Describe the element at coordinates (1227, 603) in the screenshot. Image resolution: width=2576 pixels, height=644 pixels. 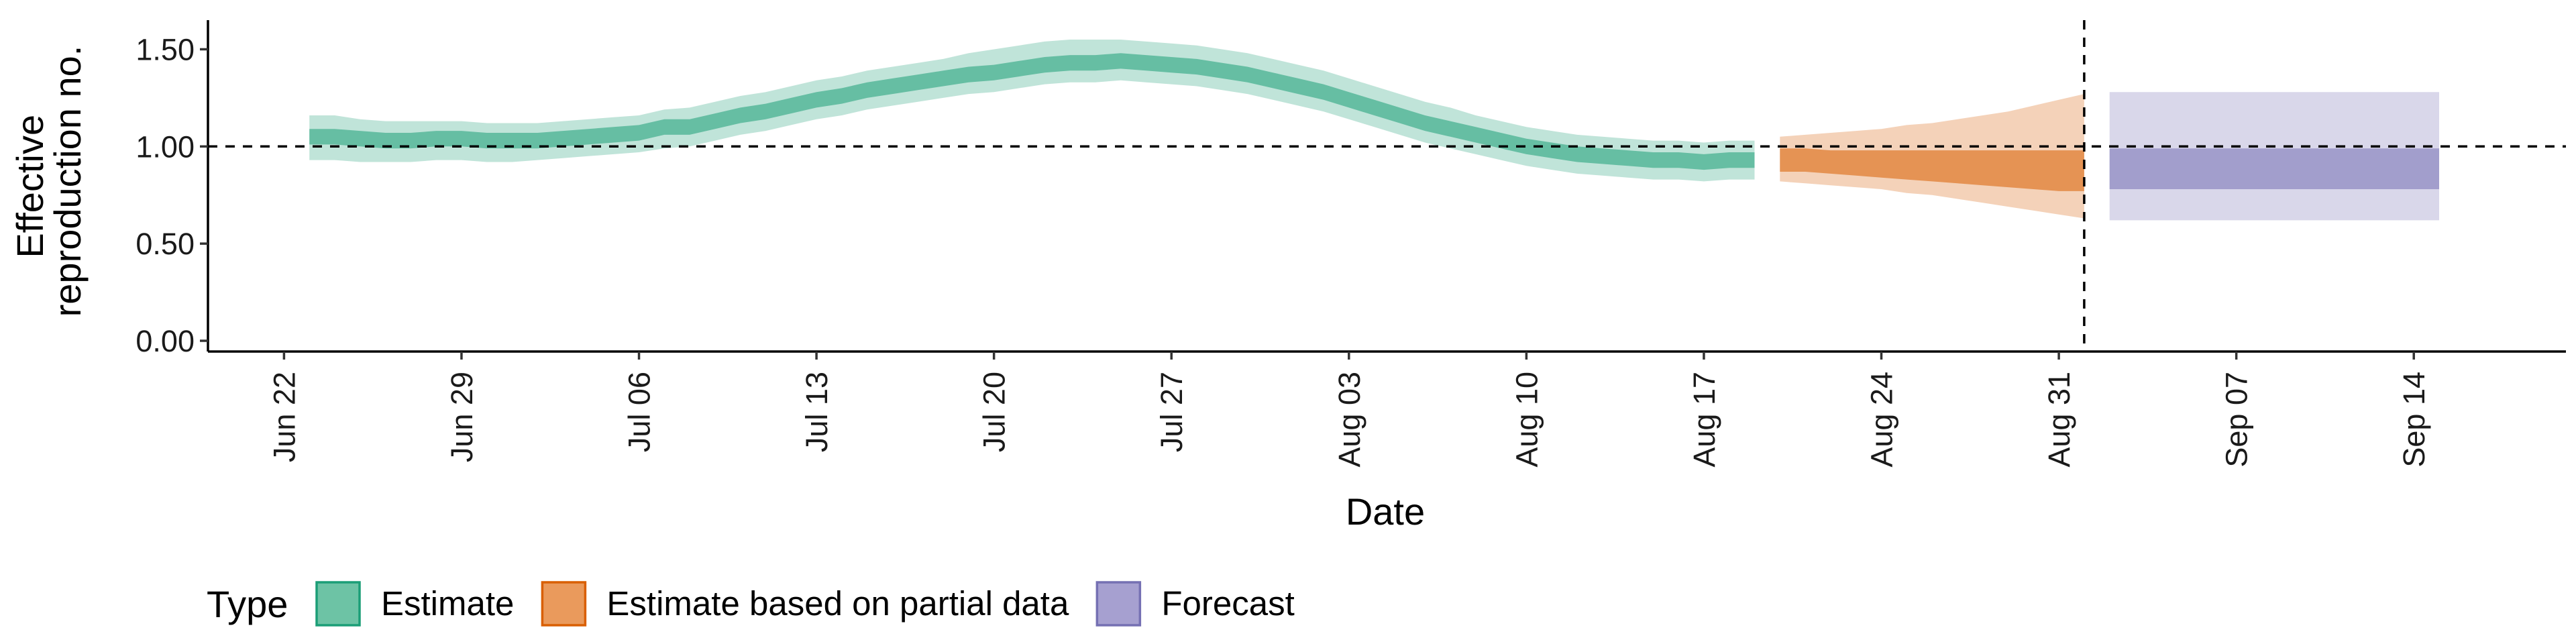
I see `legend-label-forecast: Forecast` at that location.